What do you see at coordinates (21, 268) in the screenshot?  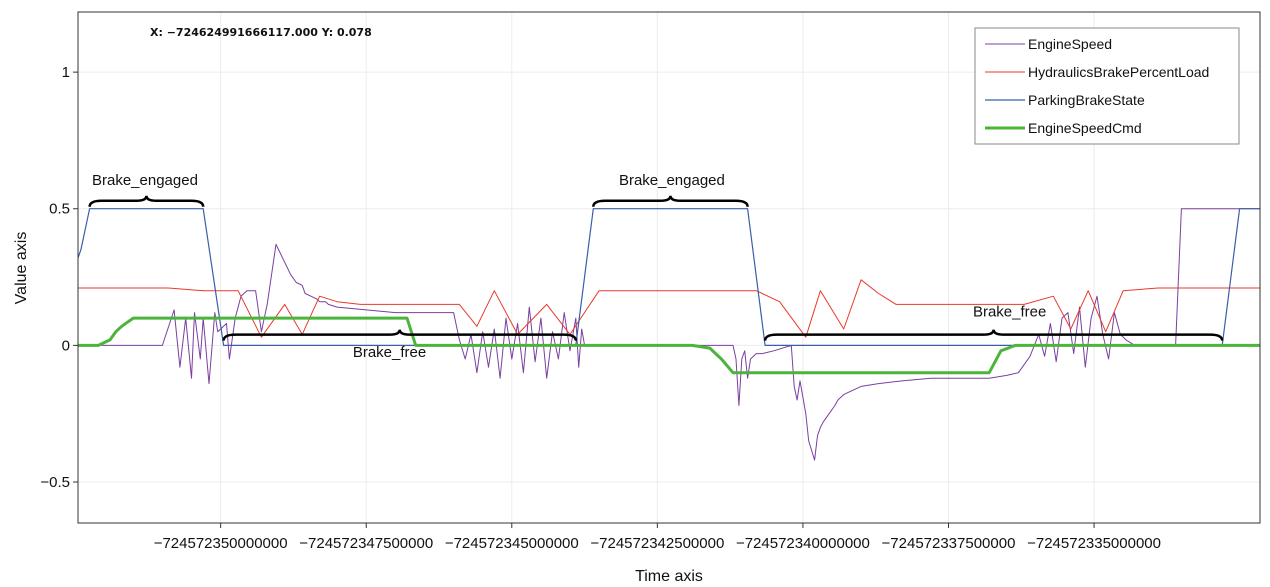 I see `y-axis-title: Value axis` at bounding box center [21, 268].